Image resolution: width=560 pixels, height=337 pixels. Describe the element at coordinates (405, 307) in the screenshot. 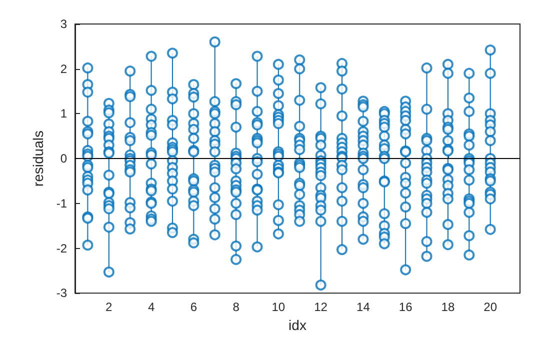

I see `x-tick-label: 16` at that location.